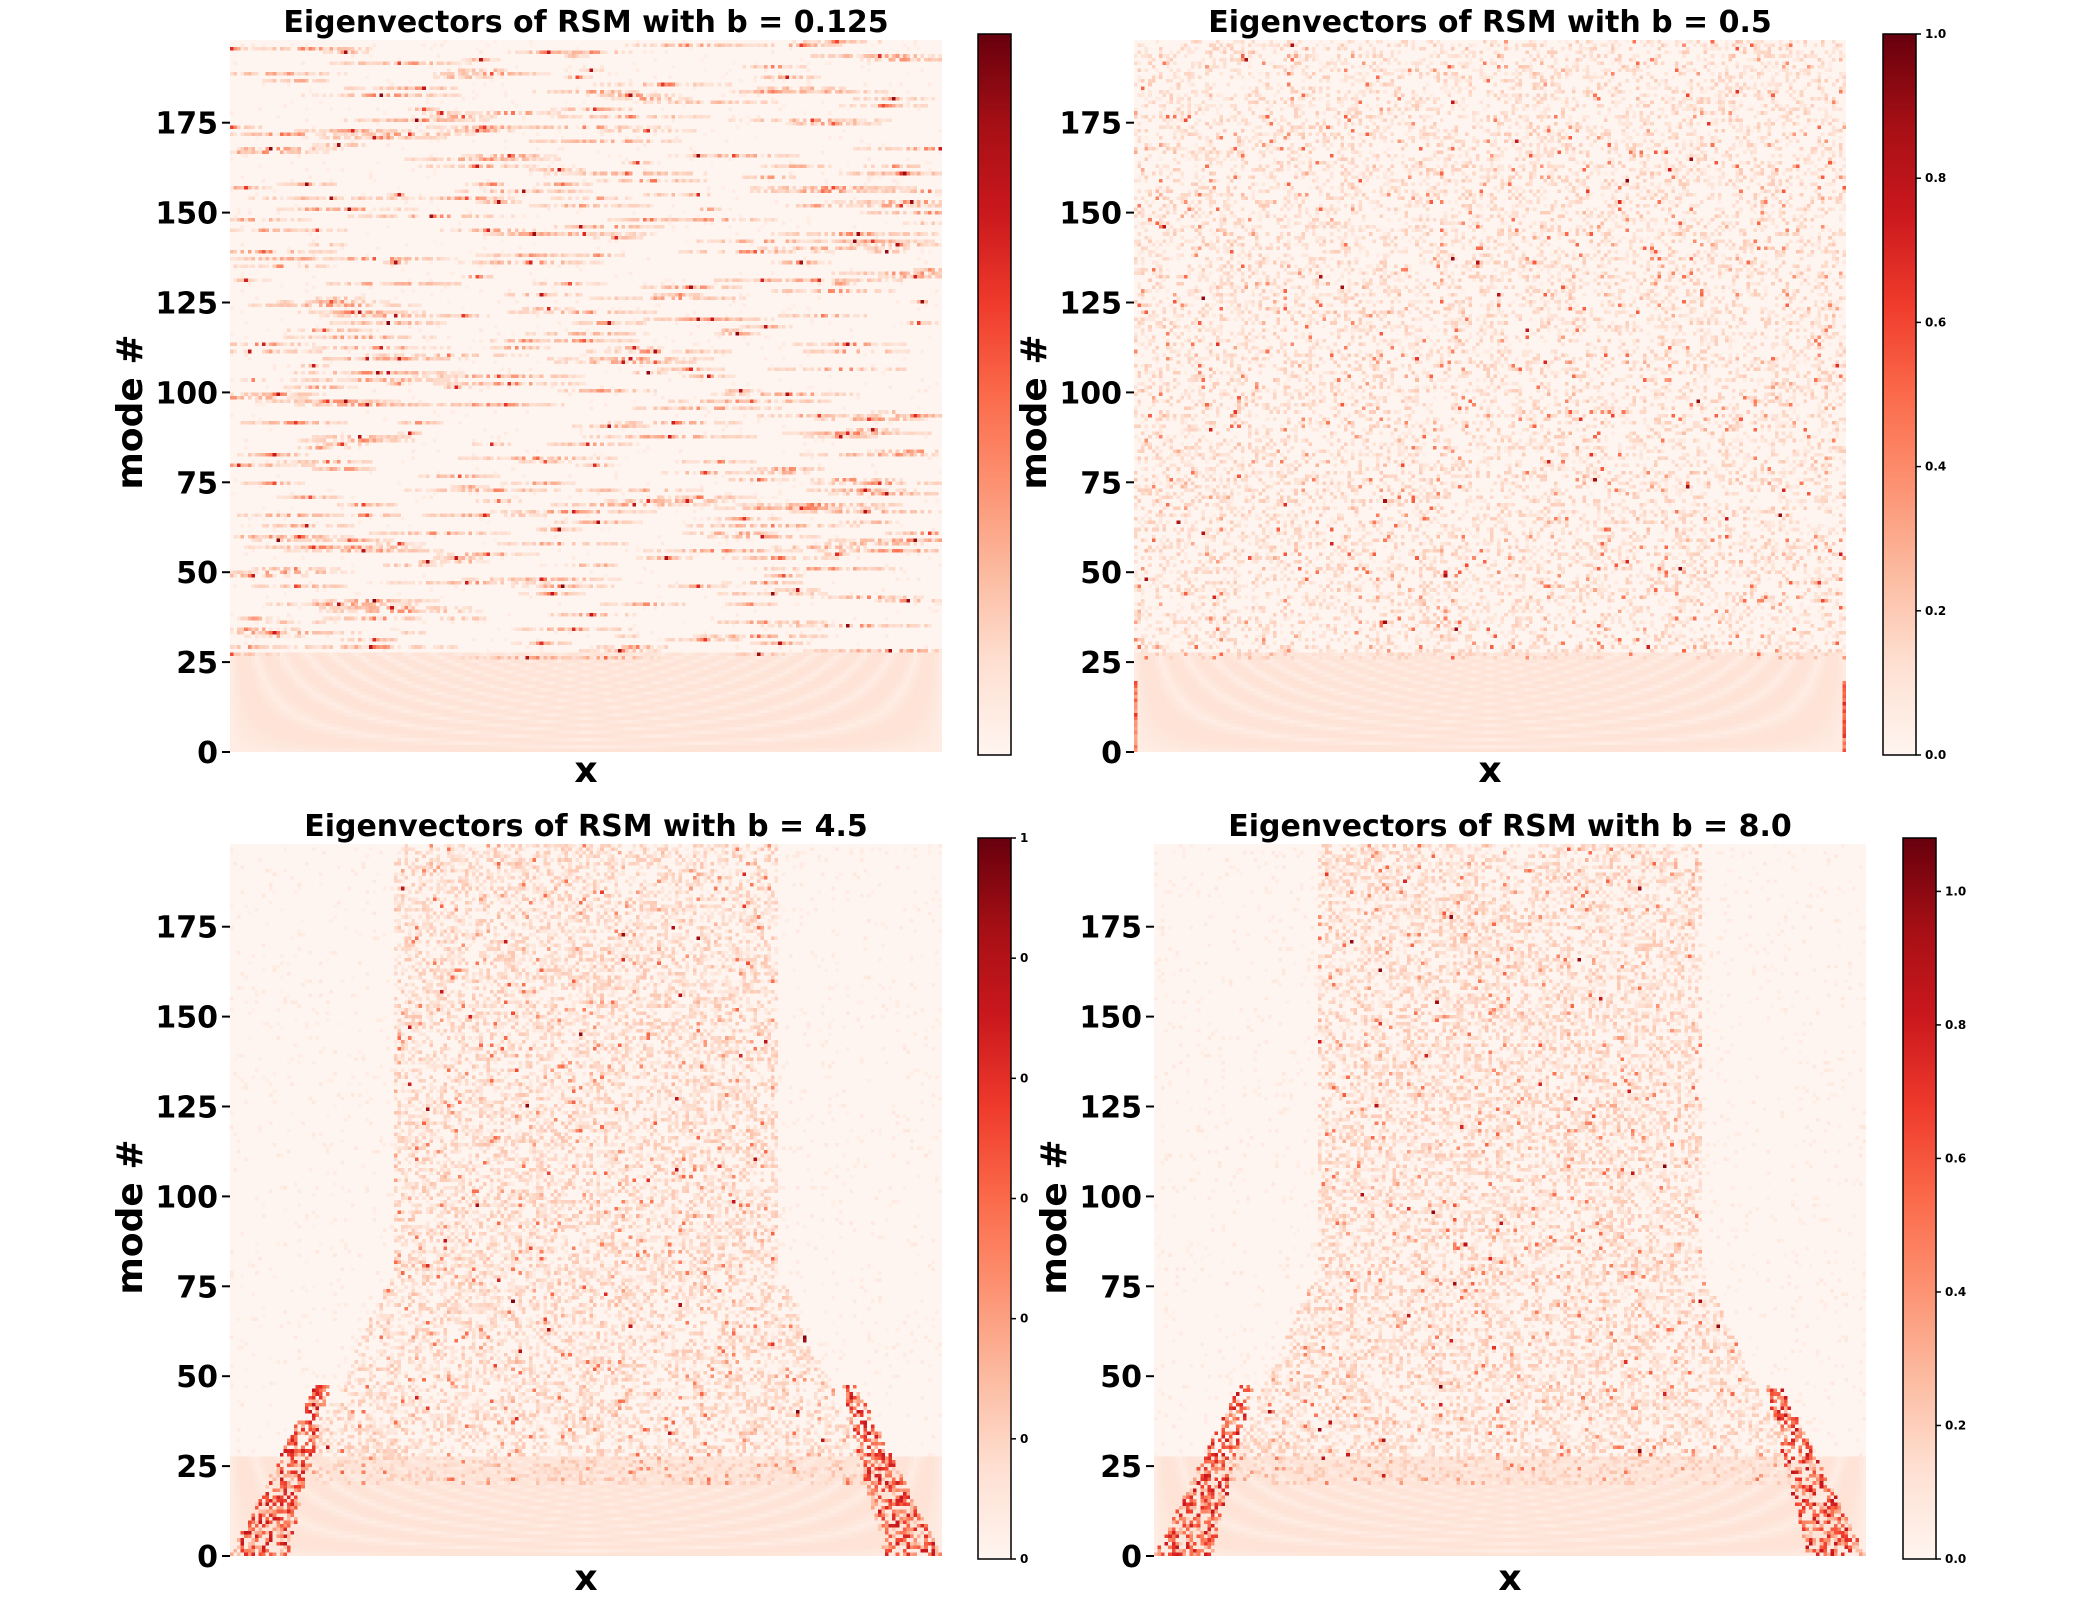 The width and height of the screenshot is (2100, 1600). I want to click on panel-title: Eigenvectors of RSM with b = 0.125, so click(585, 22).